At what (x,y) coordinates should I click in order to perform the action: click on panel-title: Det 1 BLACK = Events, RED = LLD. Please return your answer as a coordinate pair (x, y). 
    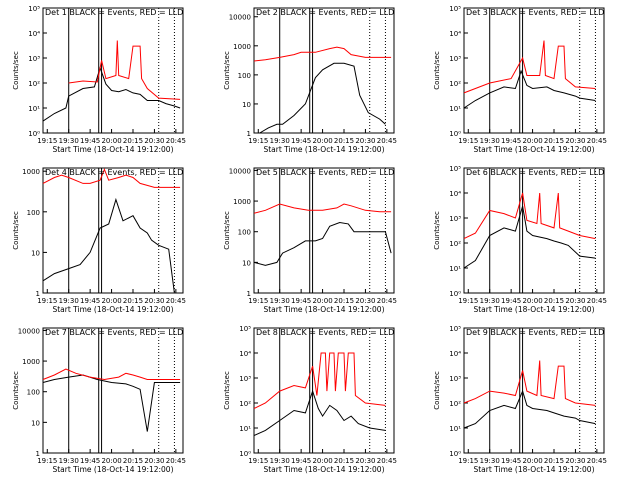
    Looking at the image, I should click on (114, 12).